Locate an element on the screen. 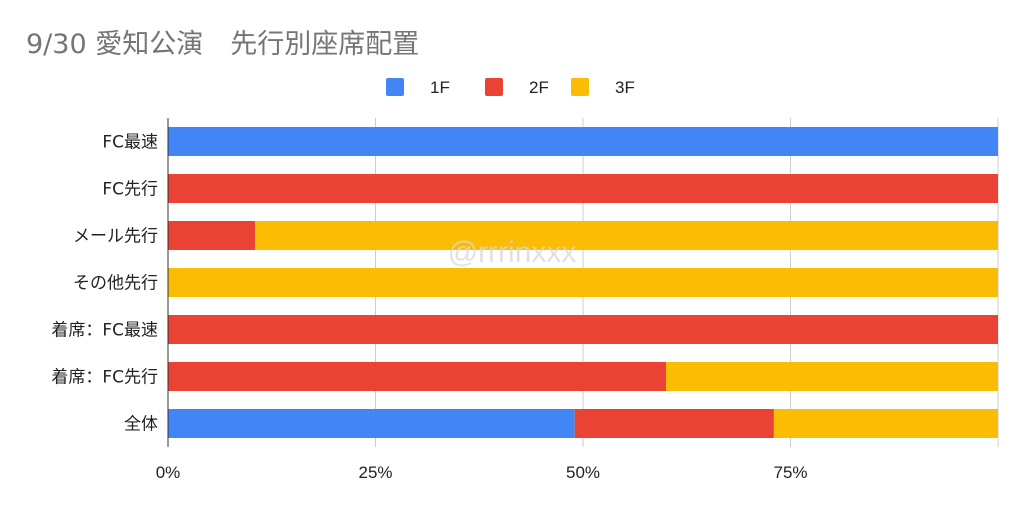  legend-item-1f: 1F is located at coordinates (418, 87).